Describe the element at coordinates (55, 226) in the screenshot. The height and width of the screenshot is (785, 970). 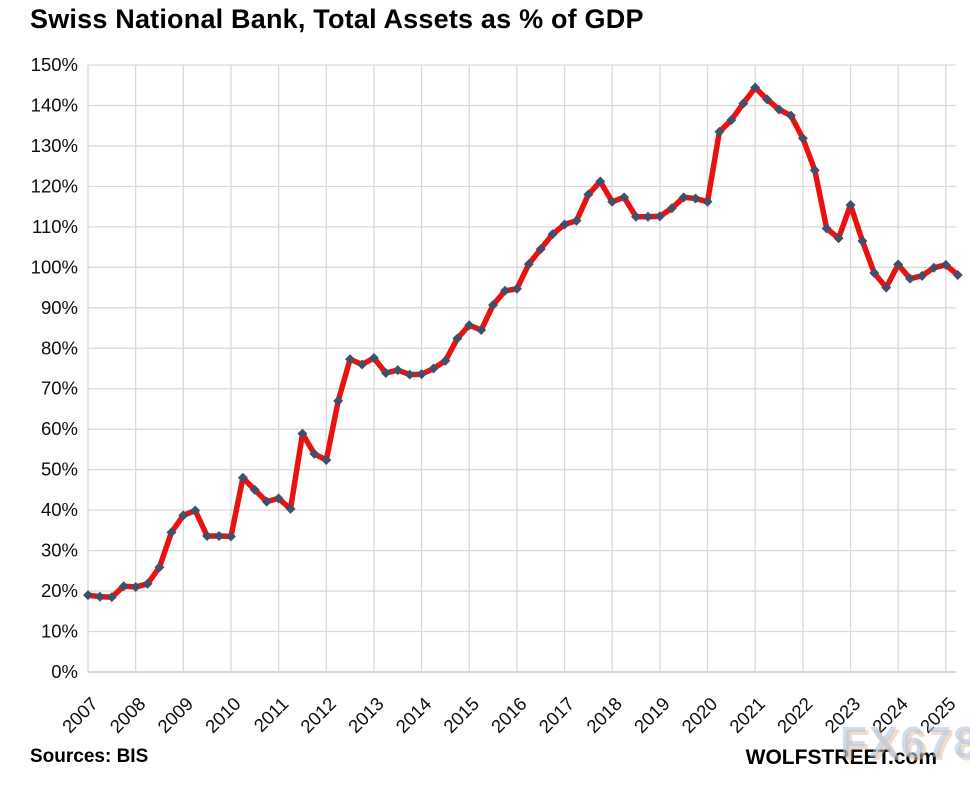
I see `y-axis-tick-label: 110%` at that location.